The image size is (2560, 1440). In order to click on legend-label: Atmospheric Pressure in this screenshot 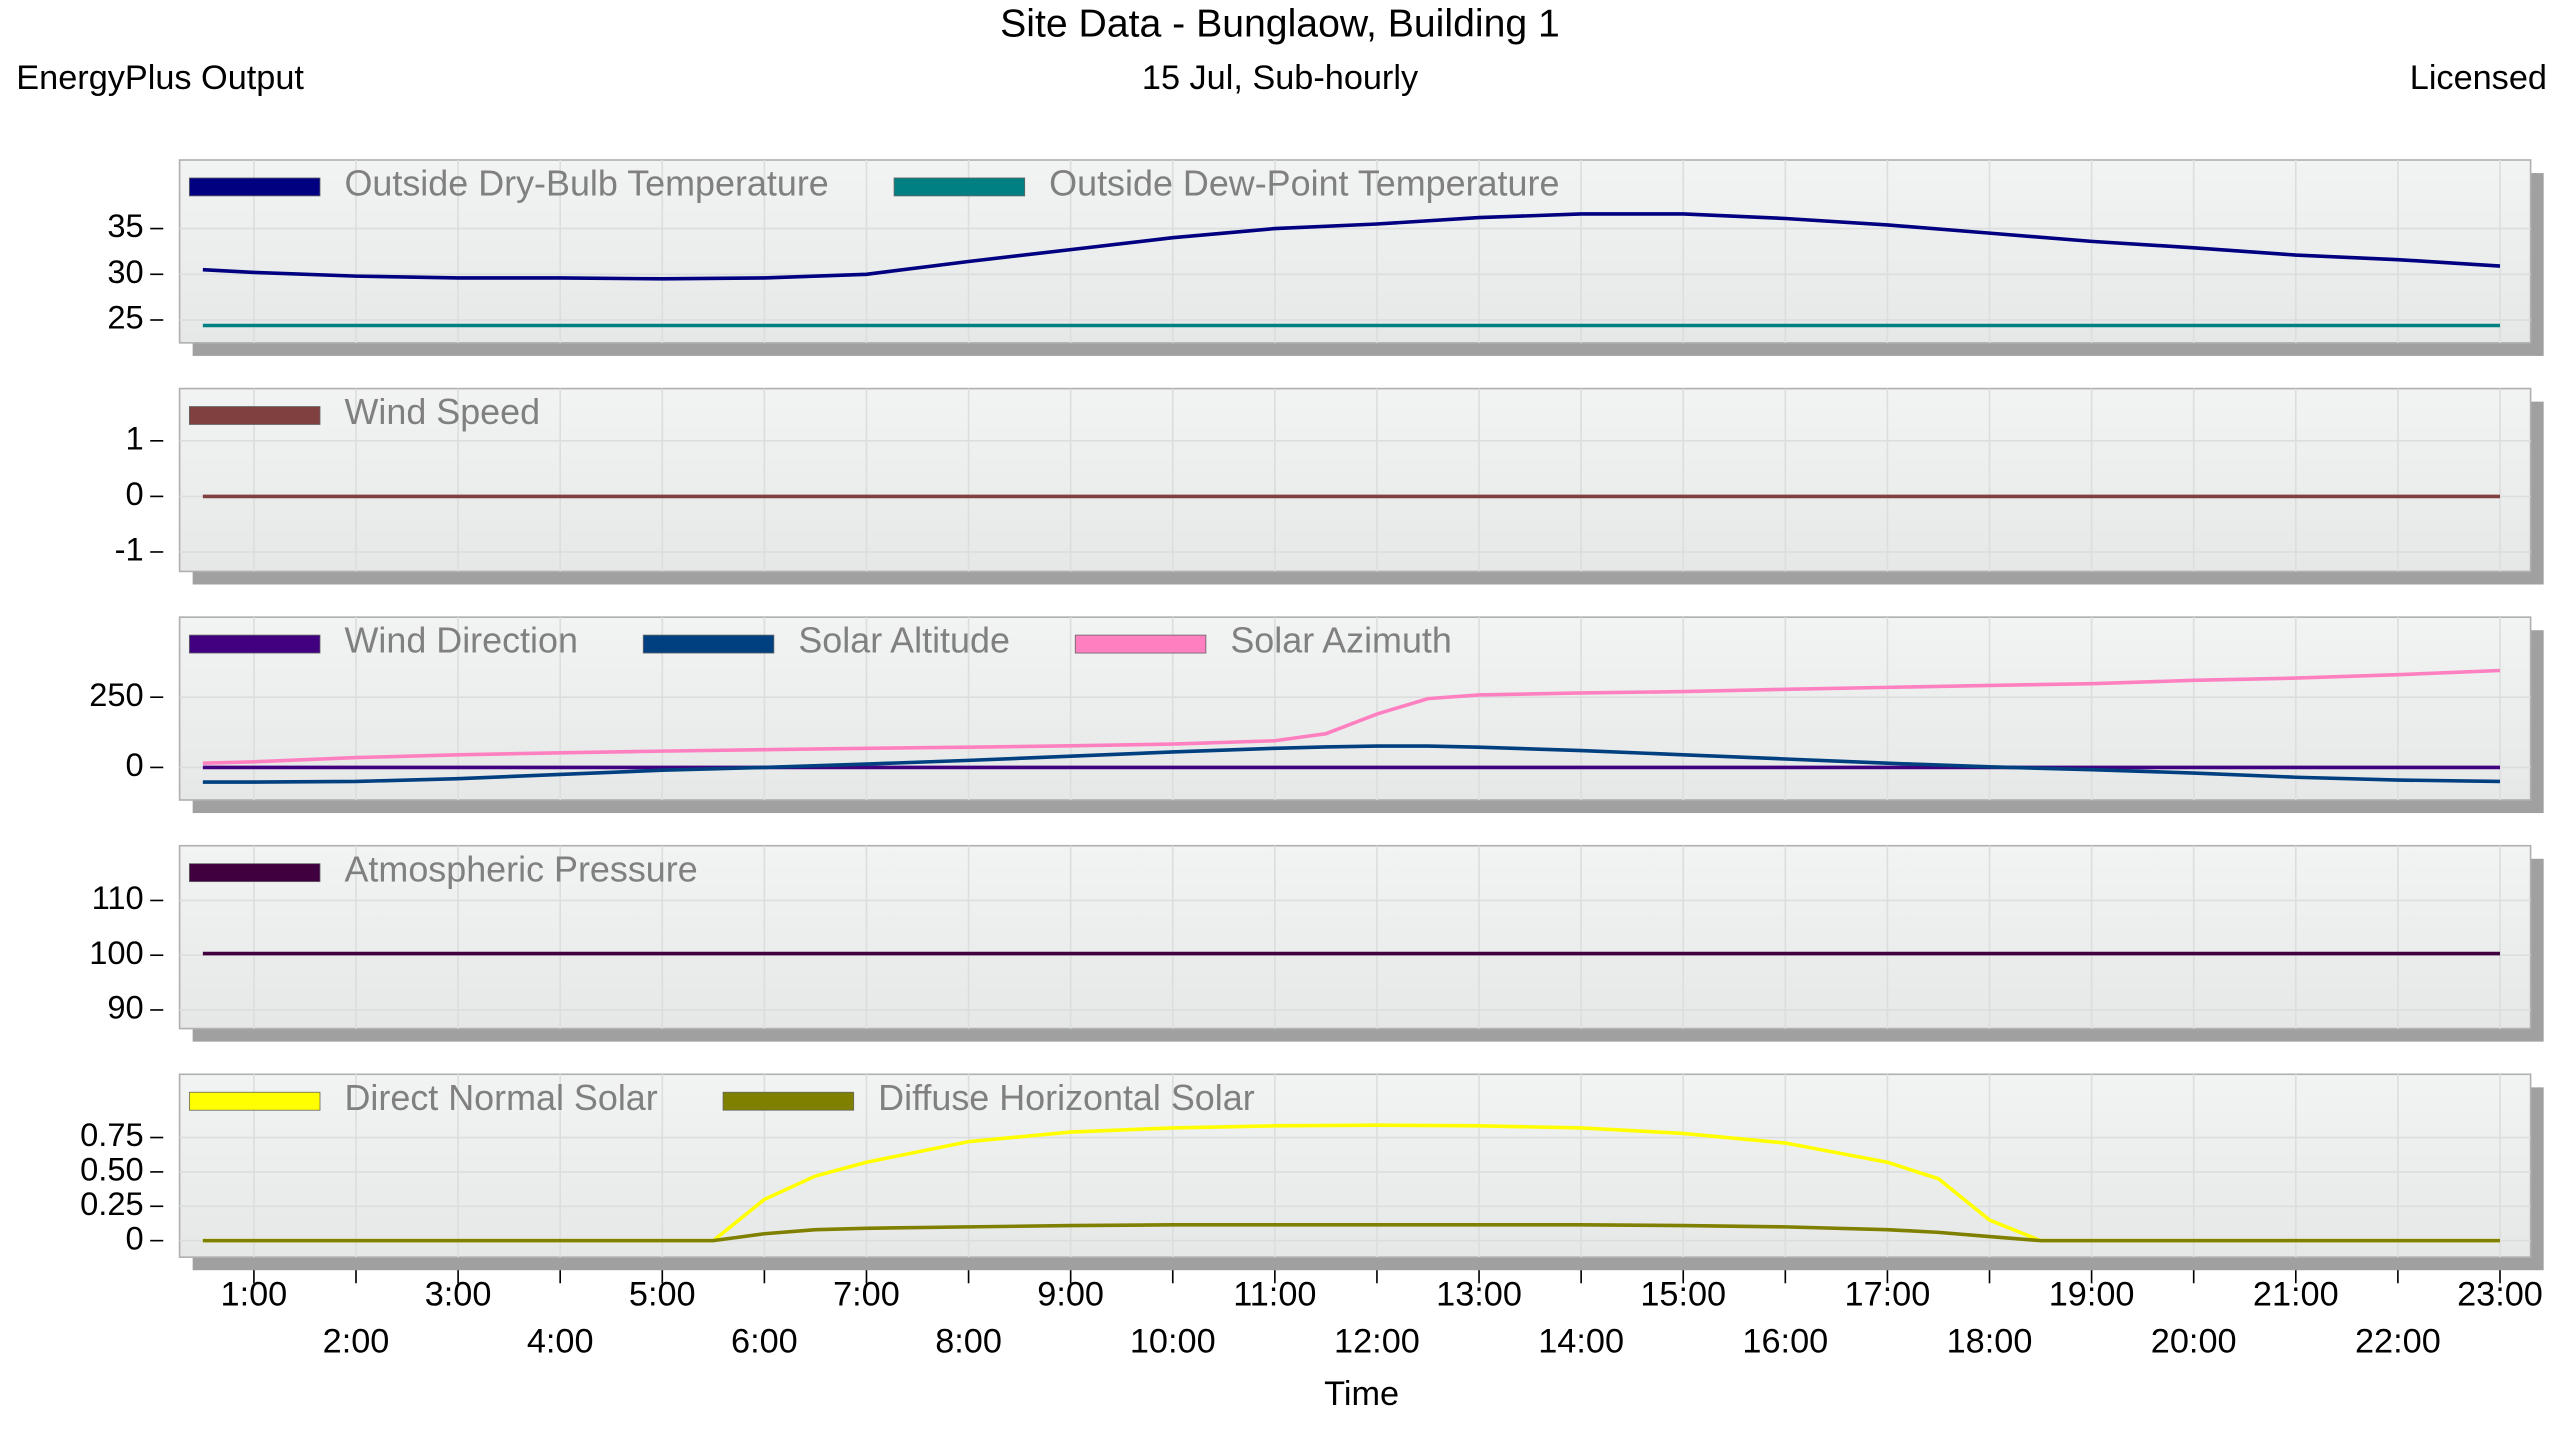, I will do `click(520, 868)`.